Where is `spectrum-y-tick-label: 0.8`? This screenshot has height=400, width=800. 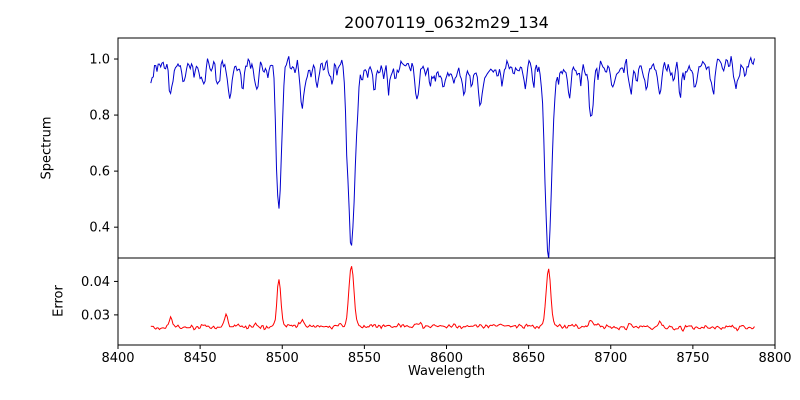 spectrum-y-tick-label: 0.8 is located at coordinates (99, 116).